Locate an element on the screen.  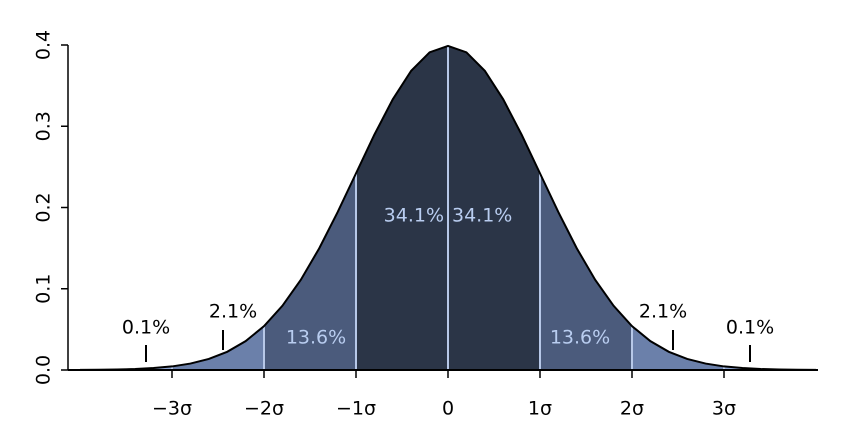
x-tick-label: 1σ is located at coordinates (540, 409).